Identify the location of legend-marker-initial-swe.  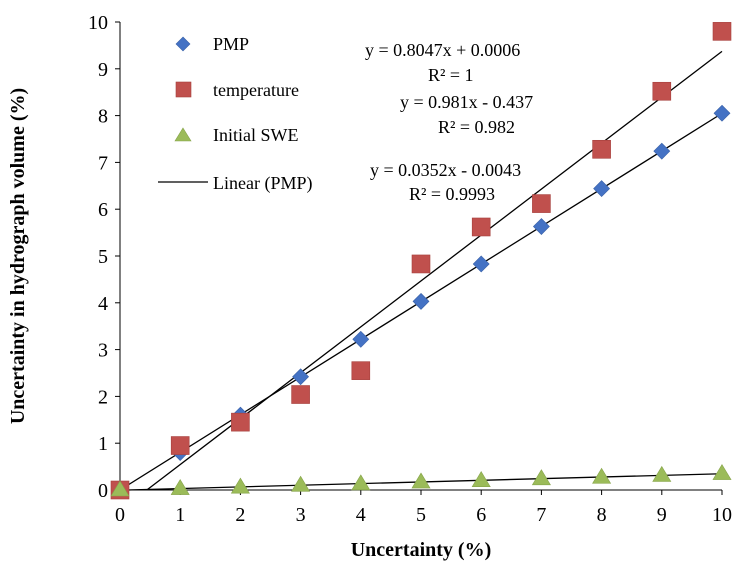
(183, 134).